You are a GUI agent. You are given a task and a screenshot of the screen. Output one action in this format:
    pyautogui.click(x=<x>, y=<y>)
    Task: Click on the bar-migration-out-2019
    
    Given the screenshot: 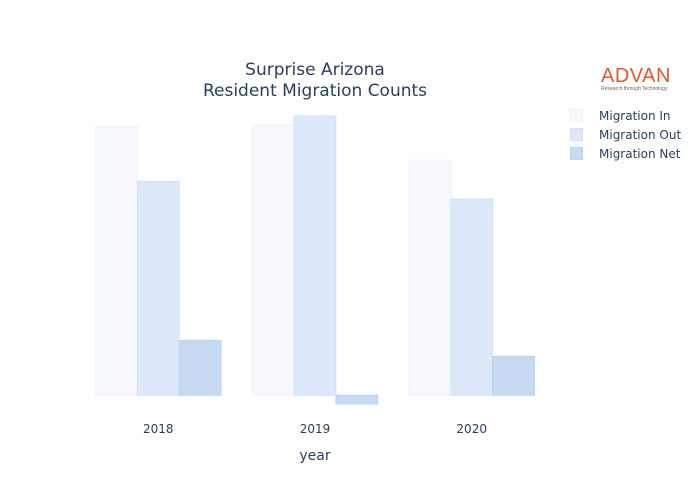 What is the action you would take?
    pyautogui.click(x=315, y=255)
    